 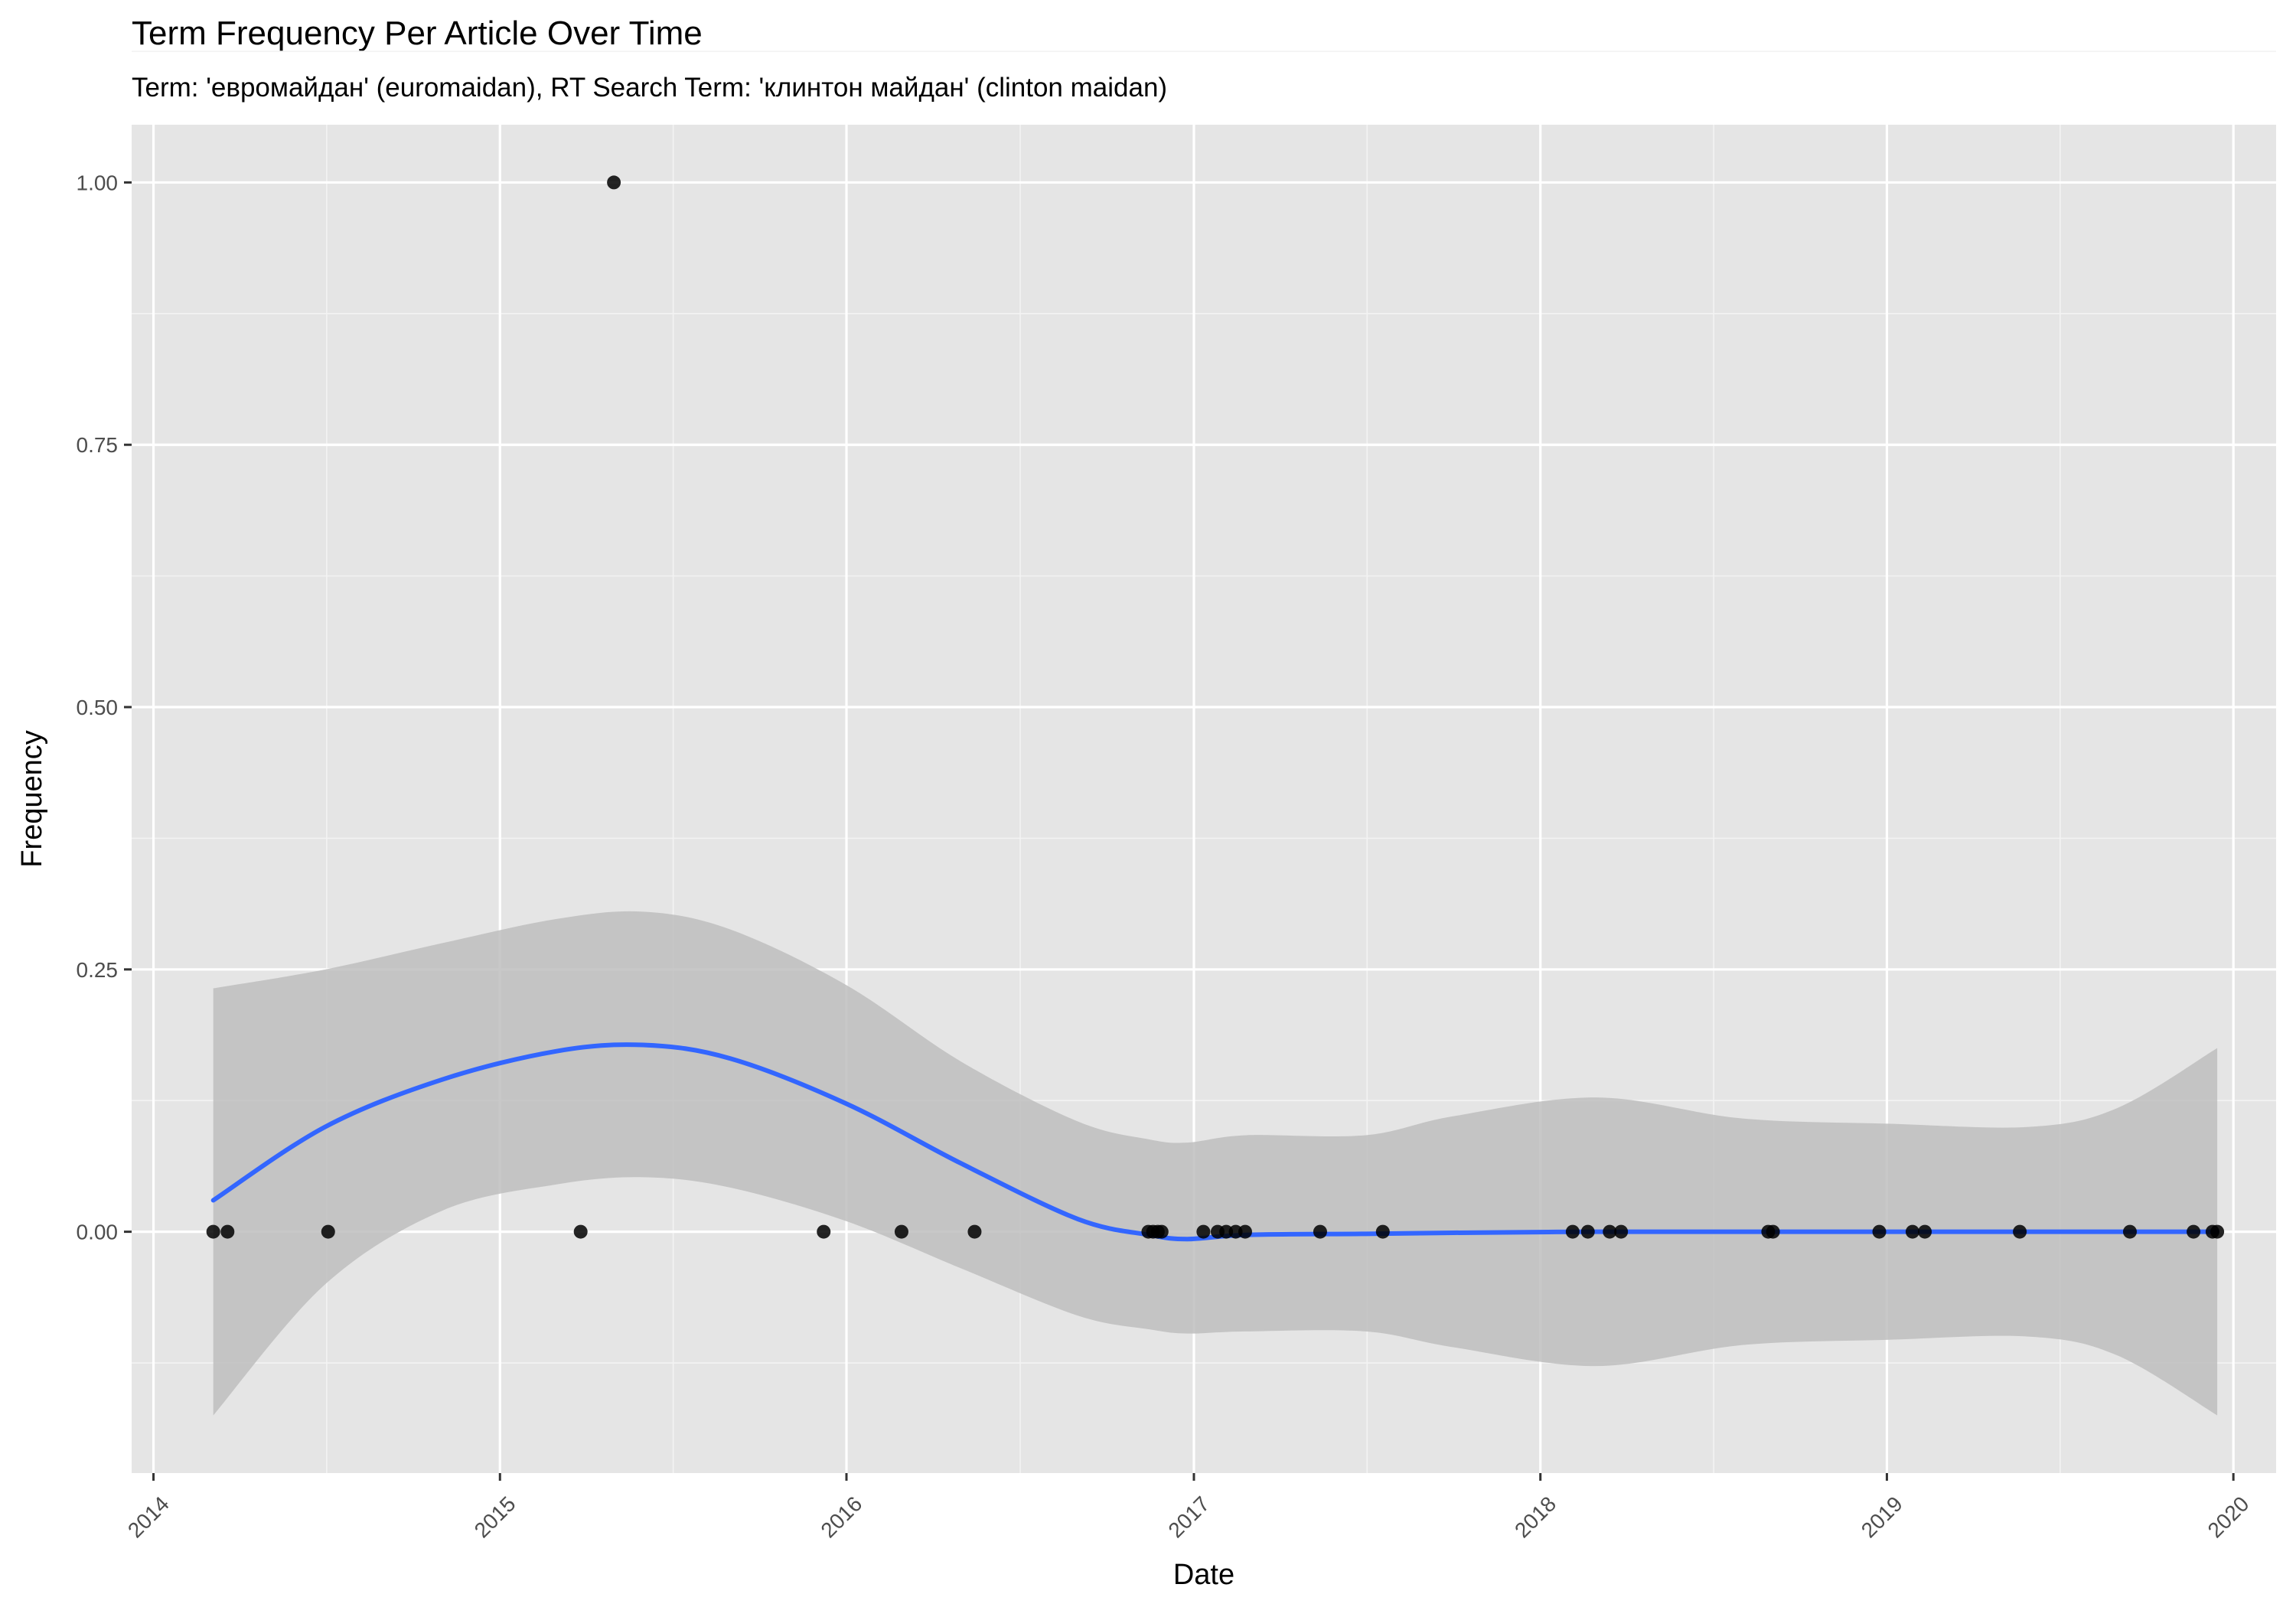 I want to click on x-tick-label: 2014, so click(x=148, y=1516).